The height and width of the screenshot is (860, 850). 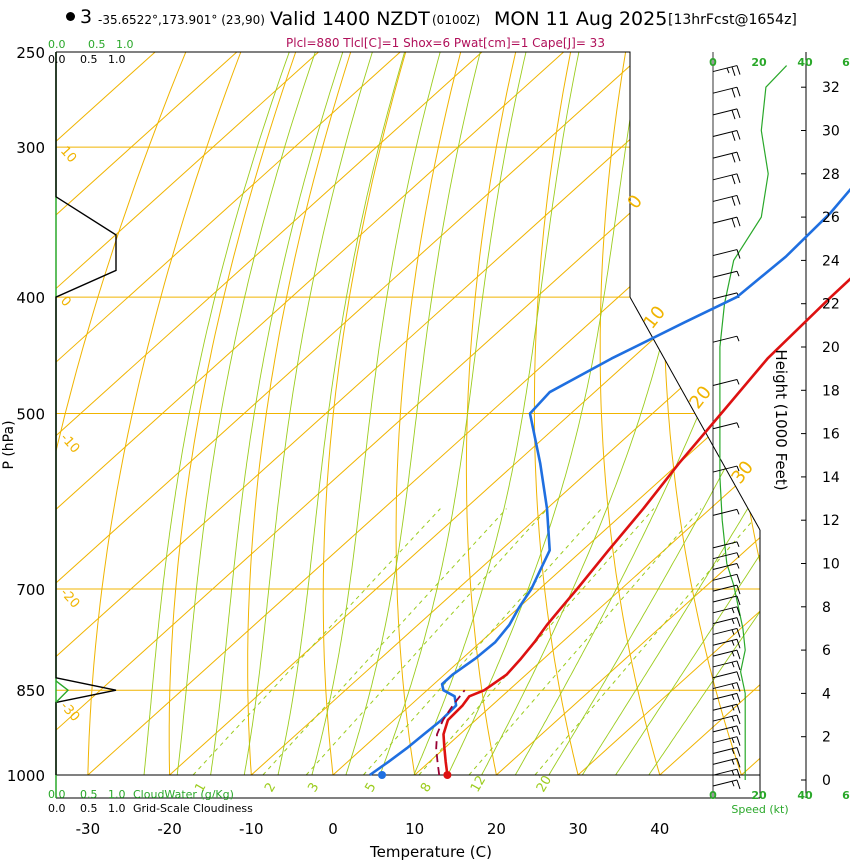 What do you see at coordinates (759, 809) in the screenshot?
I see `speed-axis-label: Speed (kt)` at bounding box center [759, 809].